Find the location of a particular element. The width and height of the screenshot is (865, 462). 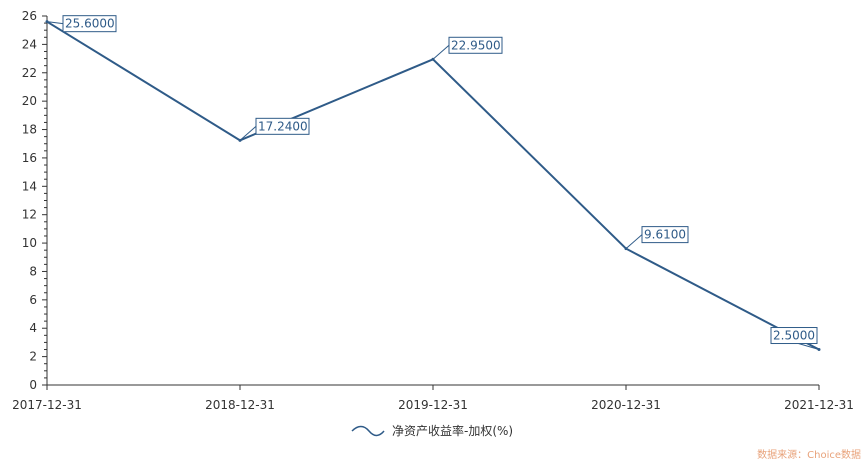

x-tick-label: 2017-12-31 is located at coordinates (47, 405).